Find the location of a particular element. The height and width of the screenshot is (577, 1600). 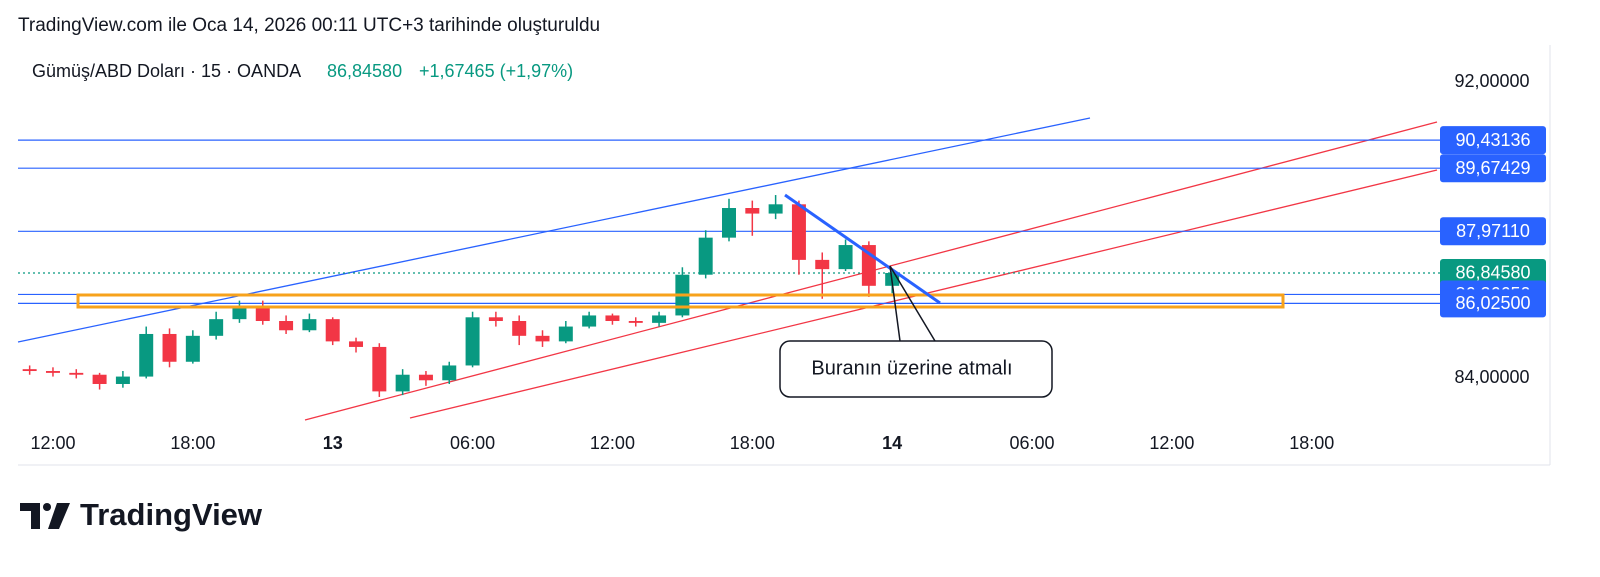

symbol: Gümüş/ABD Doları · 15 · OANDA is located at coordinates (166, 71).